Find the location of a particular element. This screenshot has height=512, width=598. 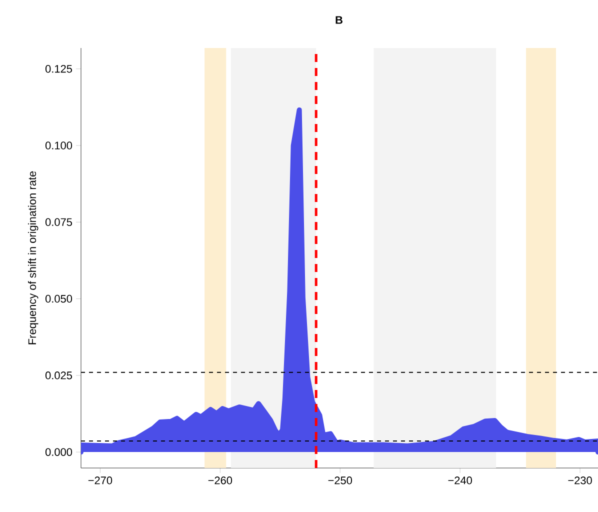

y-tick-label: 0.025 is located at coordinates (58, 376).